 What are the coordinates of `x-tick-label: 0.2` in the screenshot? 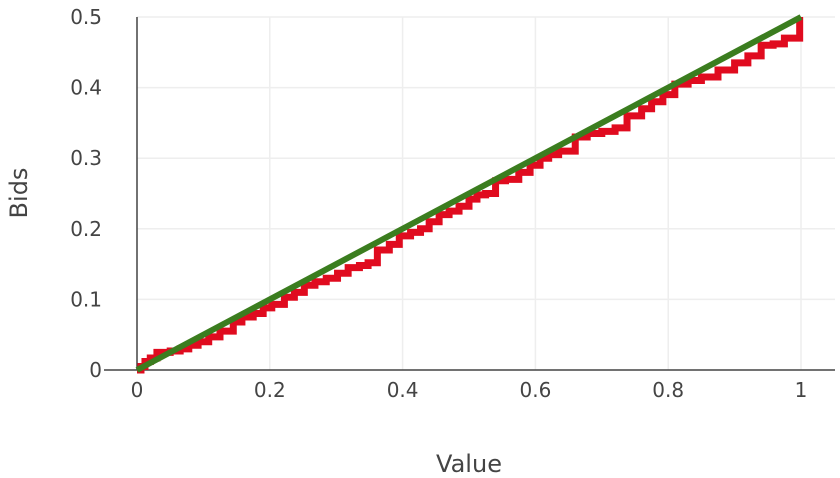 It's located at (270, 390).